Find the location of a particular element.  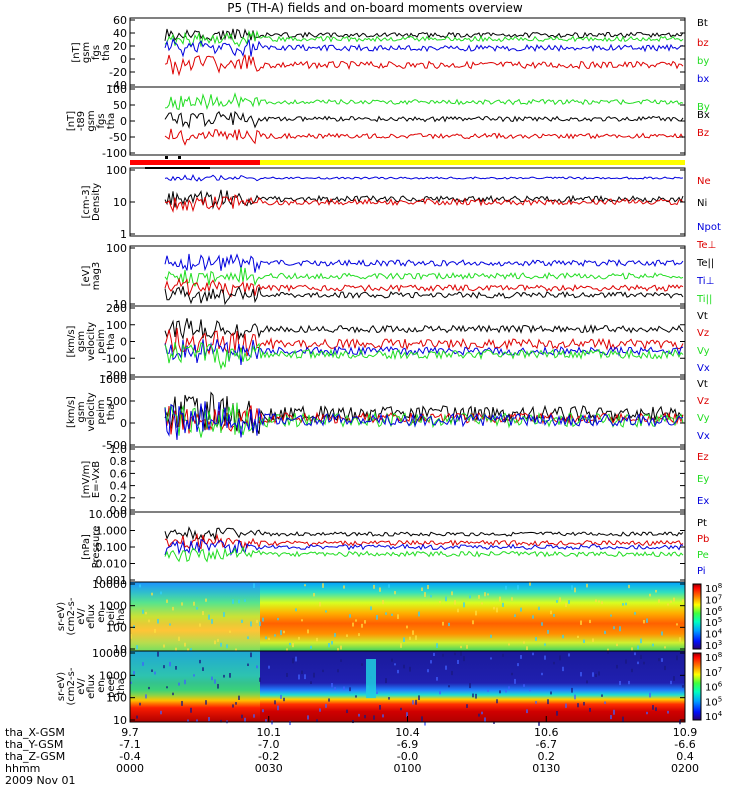

status-bar-mark is located at coordinates (179, 157).